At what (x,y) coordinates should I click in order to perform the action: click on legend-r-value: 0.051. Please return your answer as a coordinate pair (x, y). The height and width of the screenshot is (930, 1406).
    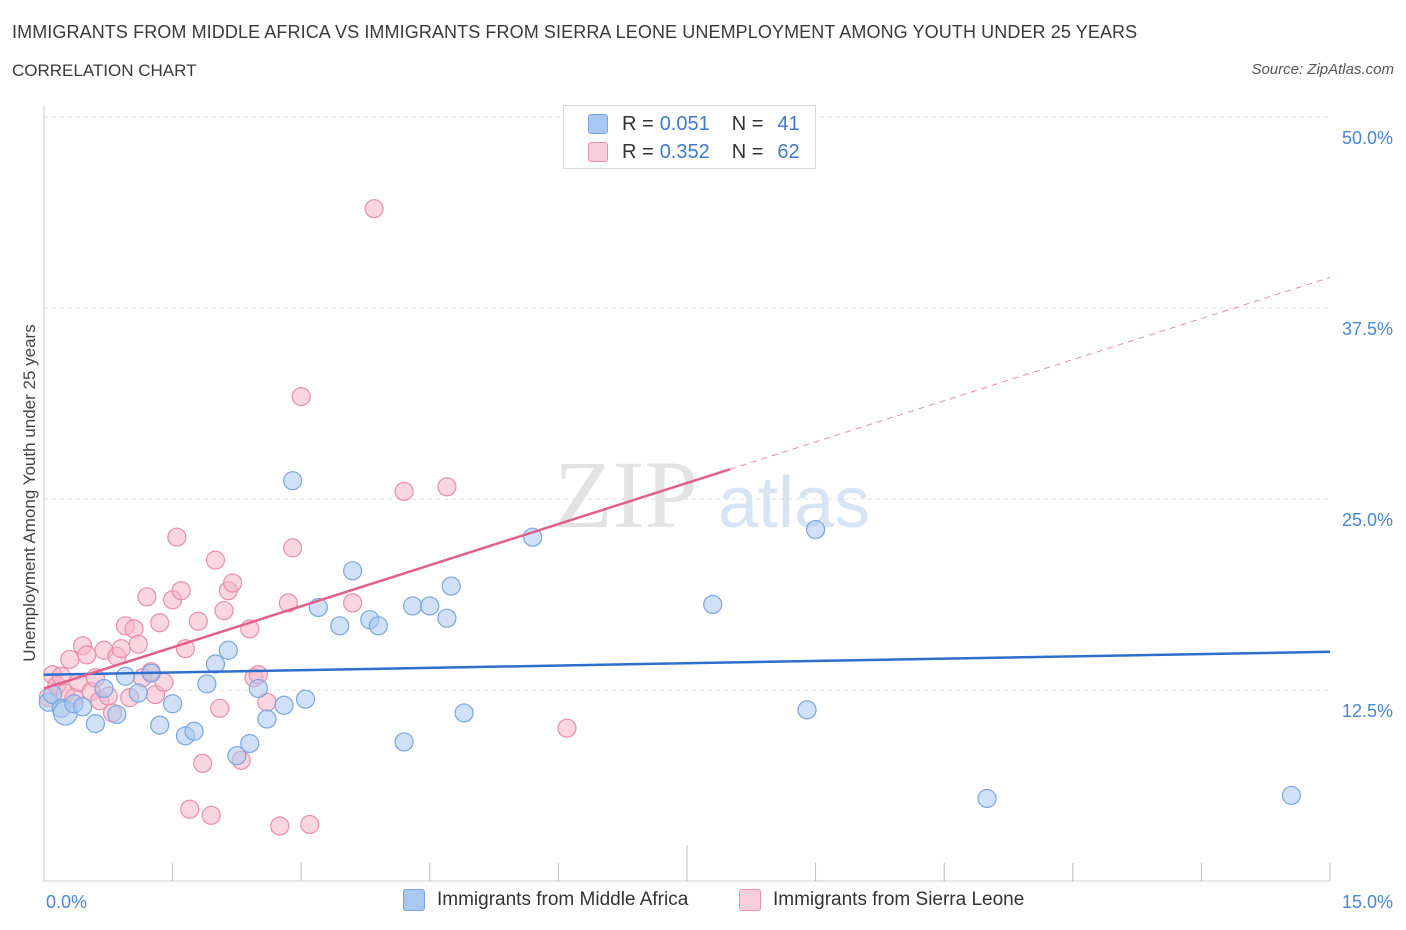
    Looking at the image, I should click on (684, 123).